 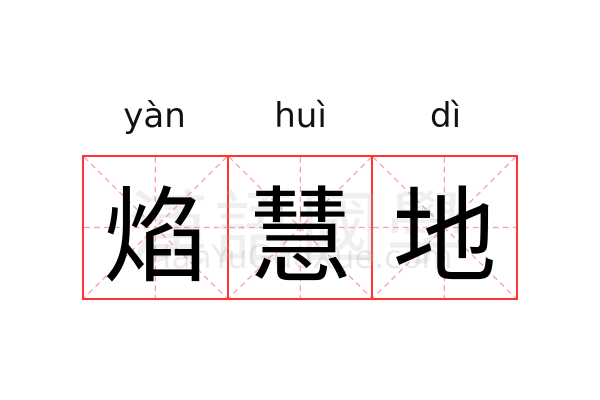 What do you see at coordinates (300, 257) in the screenshot?
I see `watermark-site: HanYuGuoXue.com` at bounding box center [300, 257].